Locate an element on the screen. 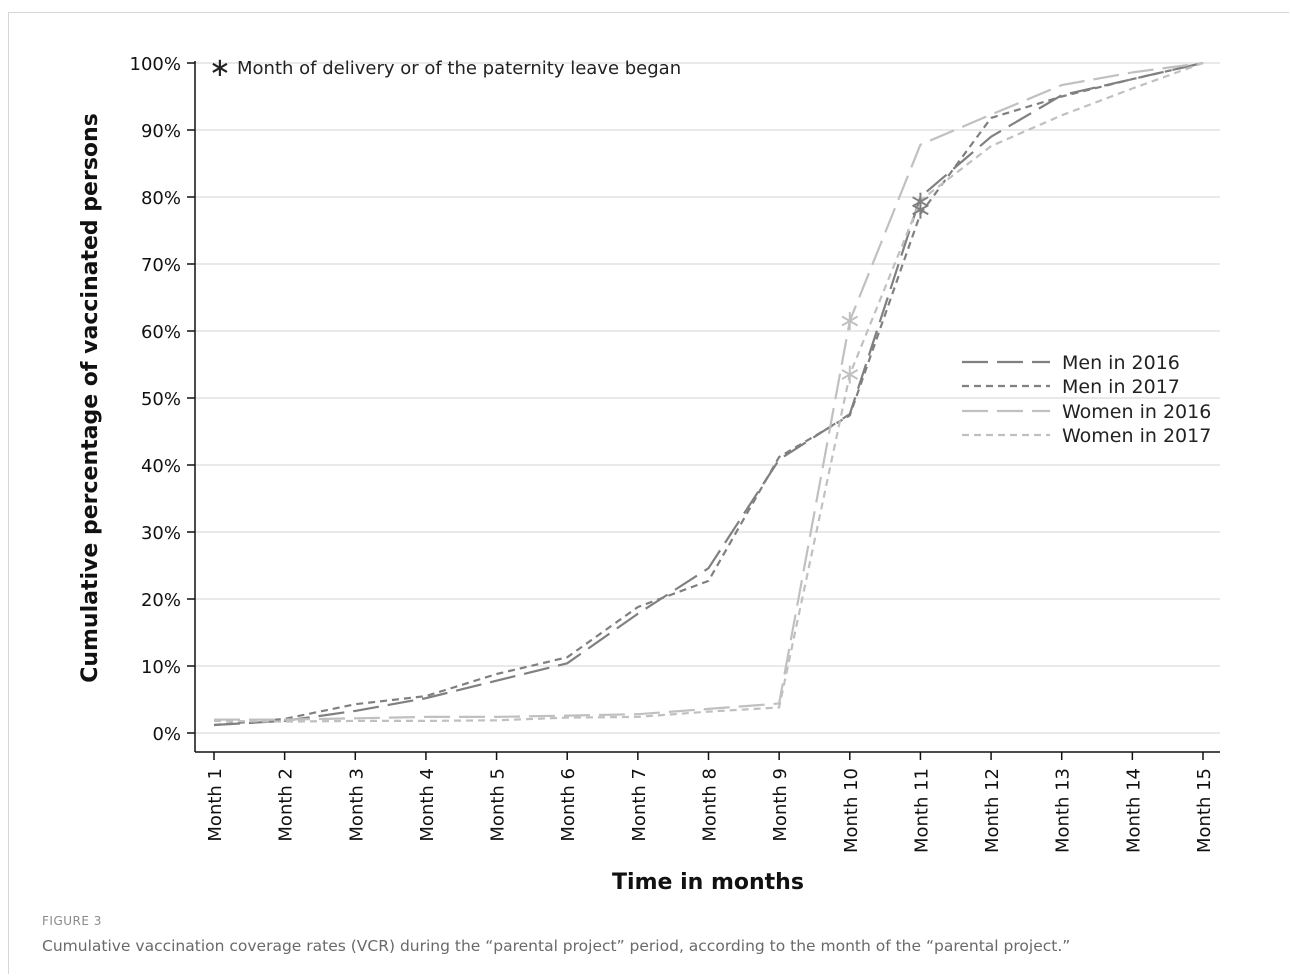 The image size is (1290, 979). x-tick-label: Month 7 is located at coordinates (639, 805).